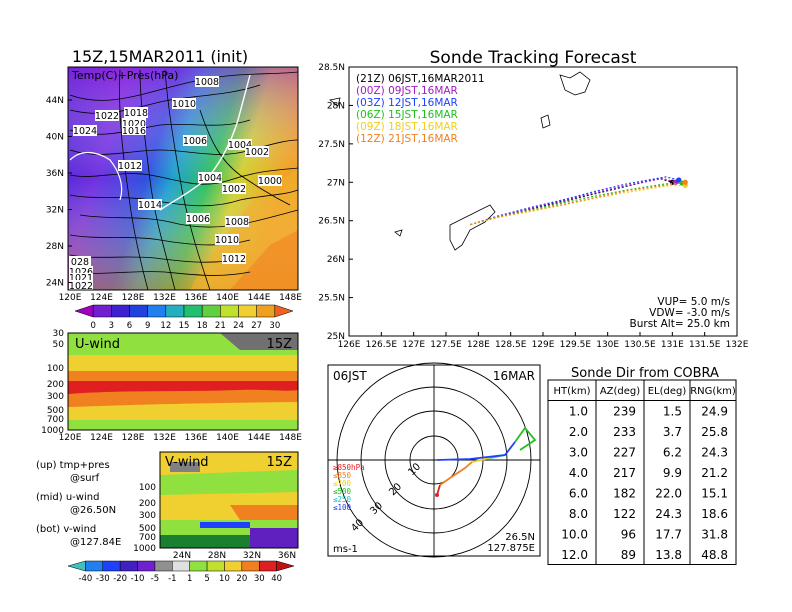  What do you see at coordinates (714, 555) in the screenshot?
I see `table-cell: 48.8` at bounding box center [714, 555].